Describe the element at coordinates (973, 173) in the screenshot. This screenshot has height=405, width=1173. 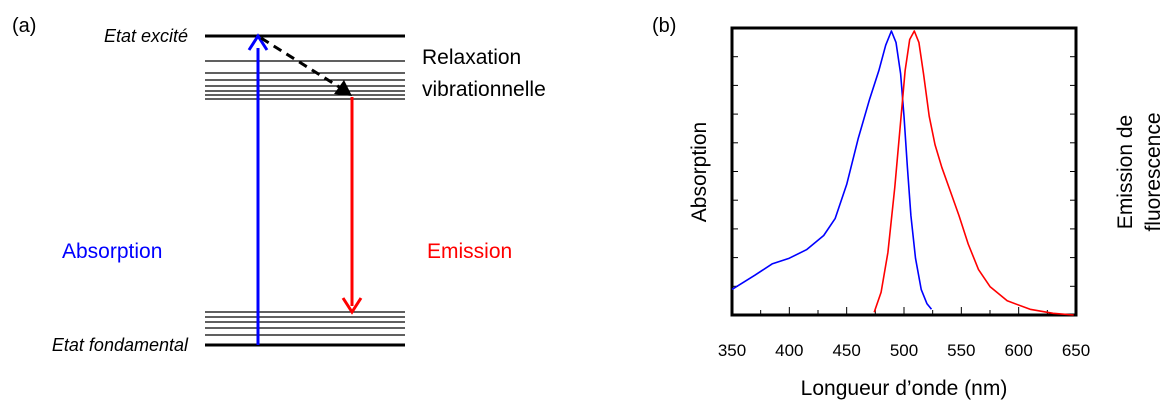
I see `emission-spectrum-line` at that location.